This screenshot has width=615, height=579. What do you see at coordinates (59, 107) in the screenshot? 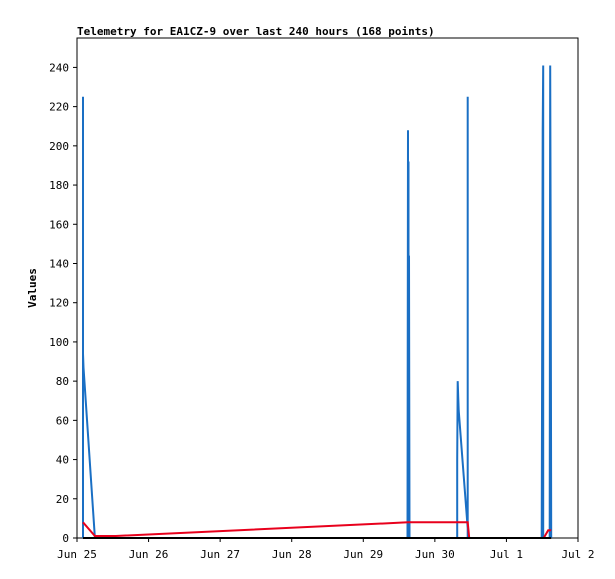
I see `y-tick-label: 220` at bounding box center [59, 107].